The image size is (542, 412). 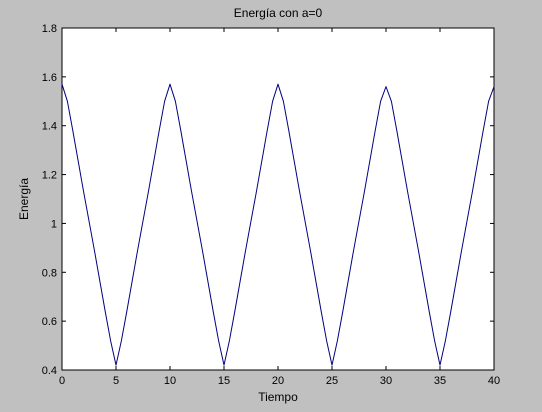 I want to click on x-tick-label: 5, so click(x=116, y=381).